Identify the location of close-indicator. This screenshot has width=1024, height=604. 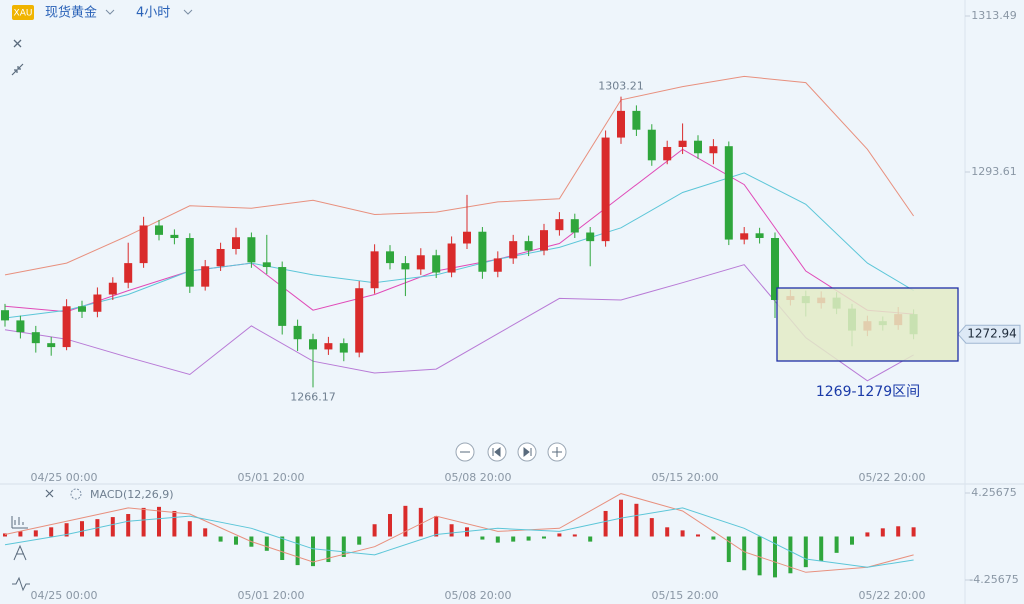
(49, 493).